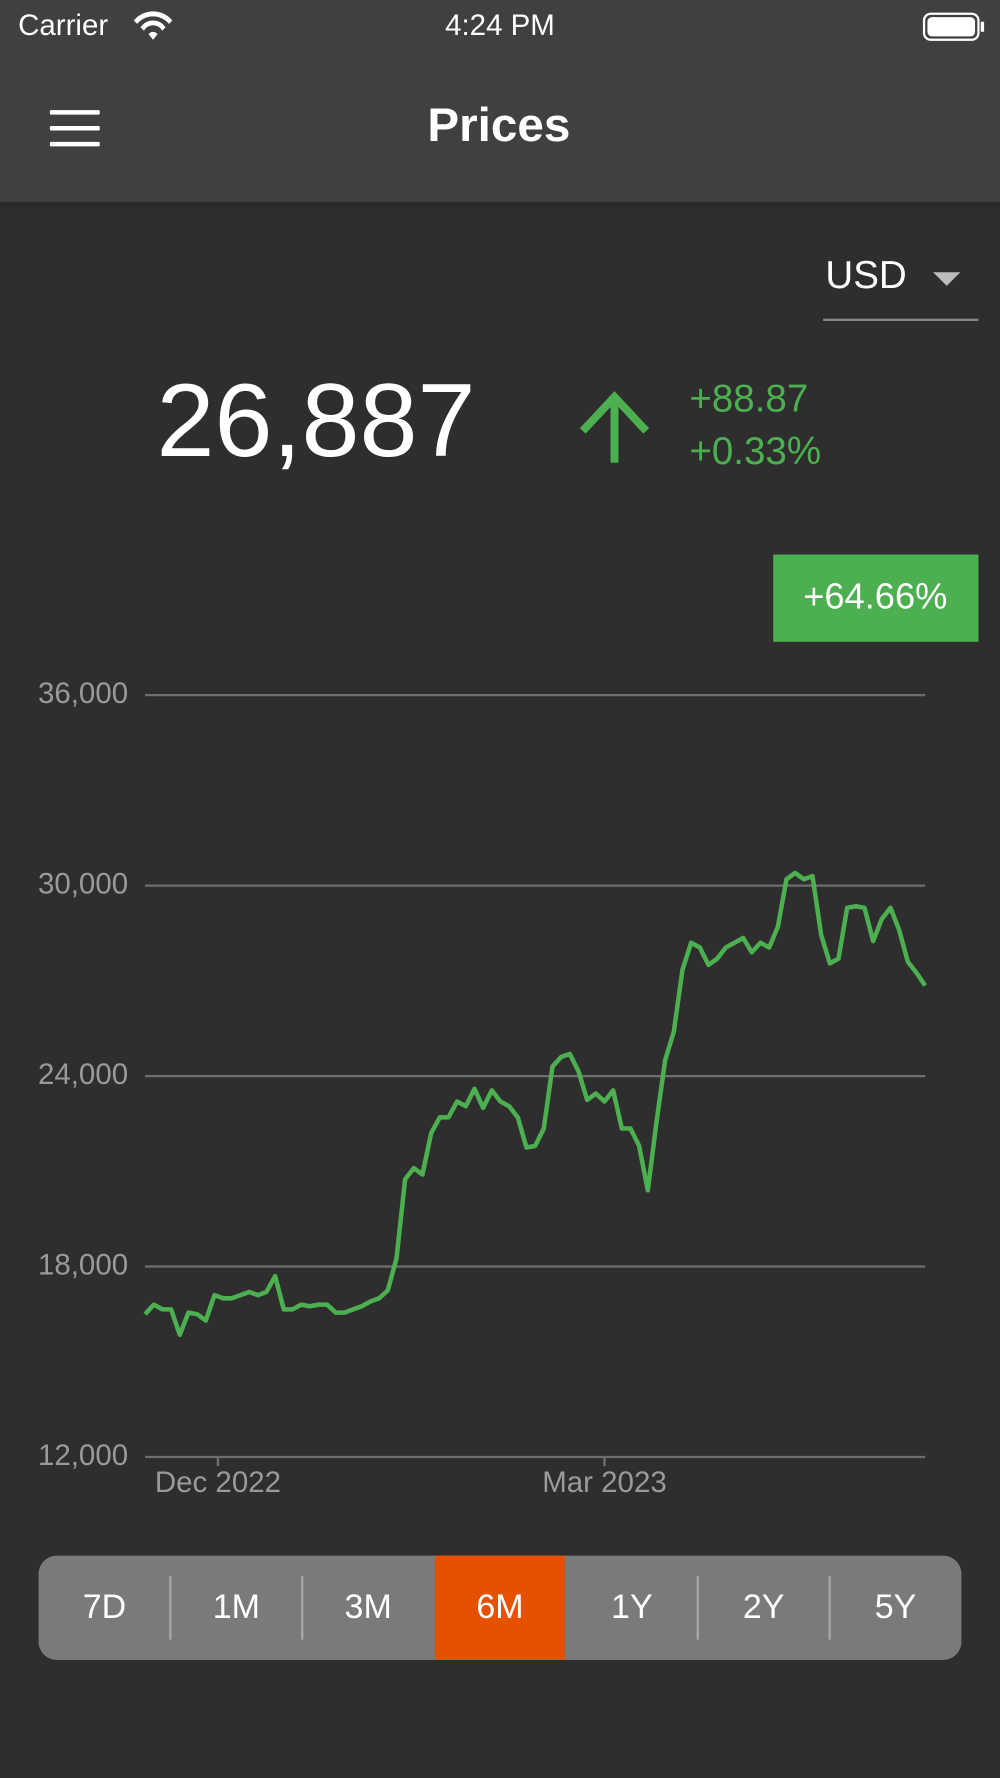 This screenshot has height=1778, width=1000. Describe the element at coordinates (83, 1264) in the screenshot. I see `y-tick-label: 18,000` at that location.